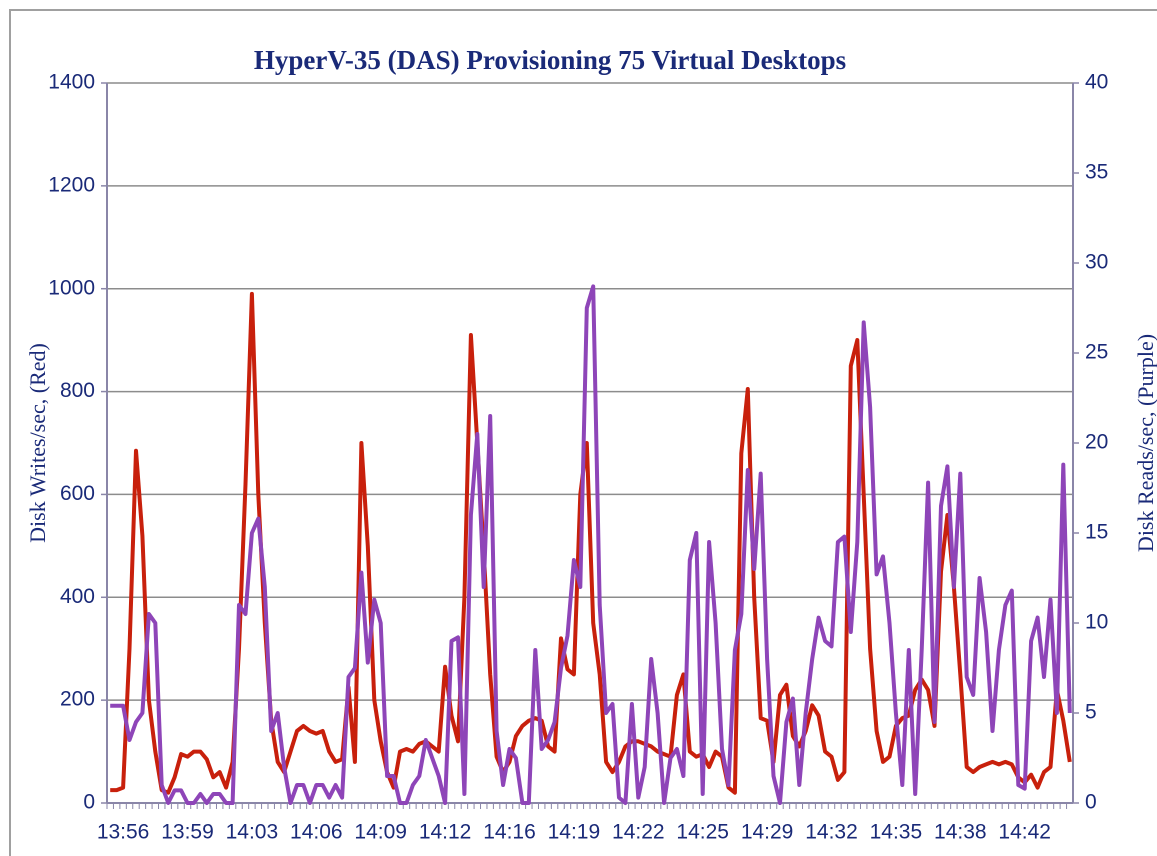 Image resolution: width=1157 pixels, height=856 pixels. What do you see at coordinates (1091, 712) in the screenshot?
I see `y2-tick-label: 5` at bounding box center [1091, 712].